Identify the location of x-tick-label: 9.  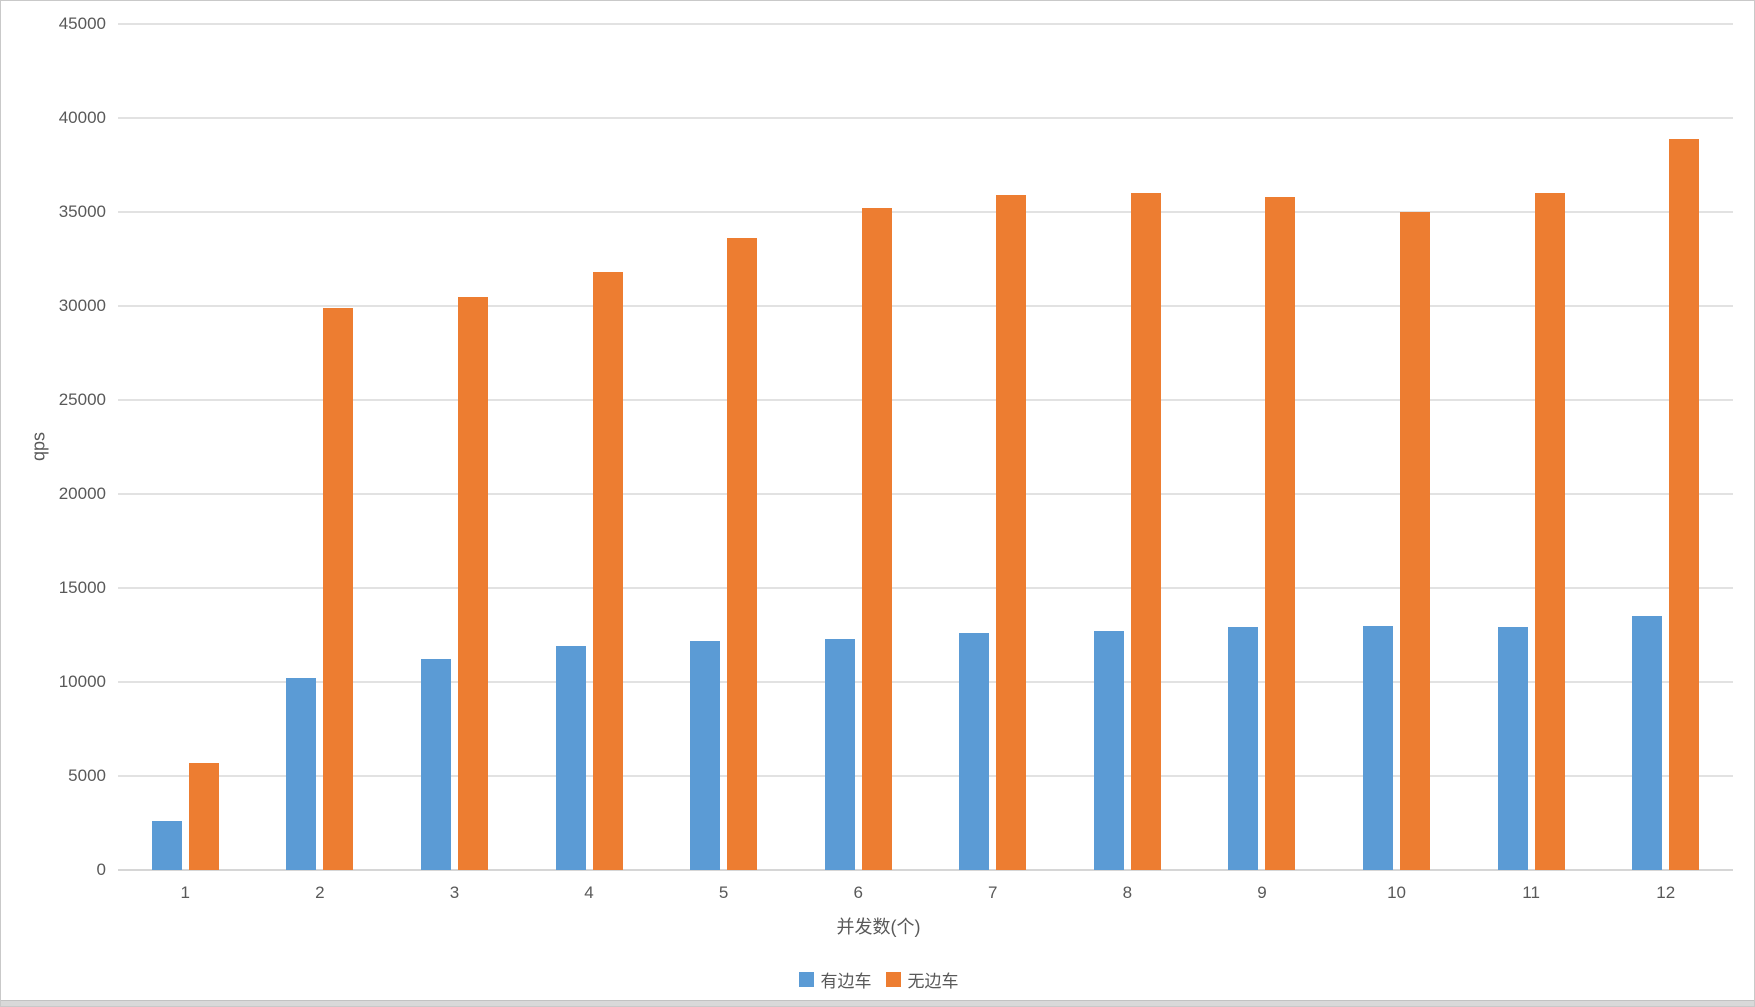
(1262, 892).